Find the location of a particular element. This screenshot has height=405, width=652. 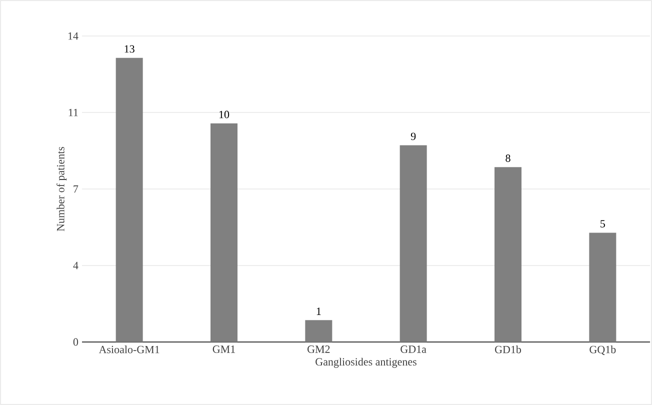

y-tick-label: 11 is located at coordinates (73, 112).